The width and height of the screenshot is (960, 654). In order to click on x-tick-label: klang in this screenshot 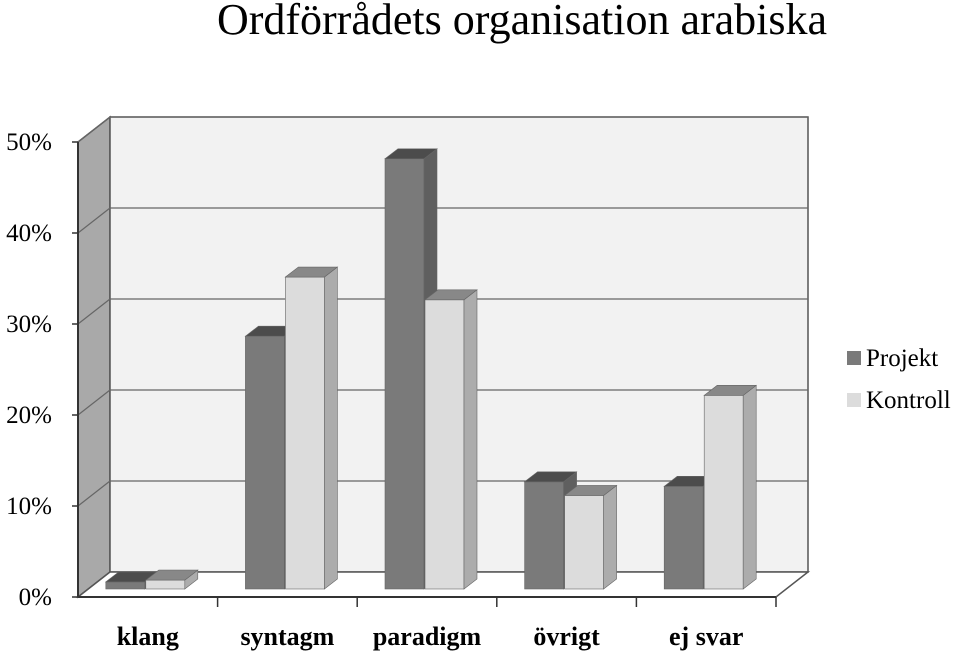, I will do `click(148, 636)`.